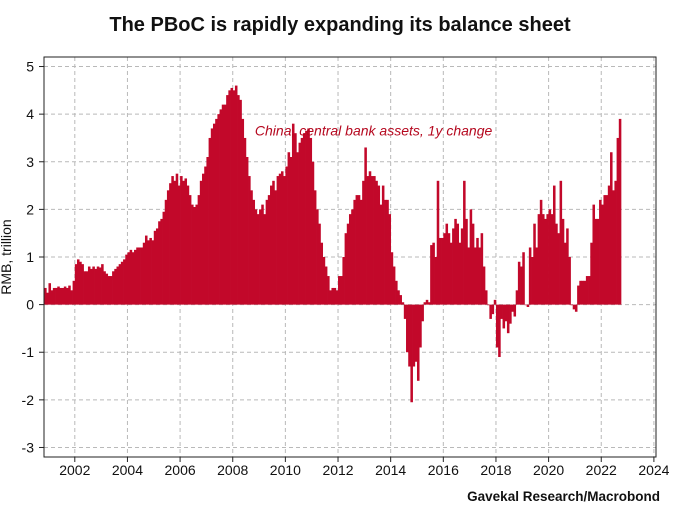  Describe the element at coordinates (30, 67) in the screenshot. I see `y-tick-label: 5` at that location.